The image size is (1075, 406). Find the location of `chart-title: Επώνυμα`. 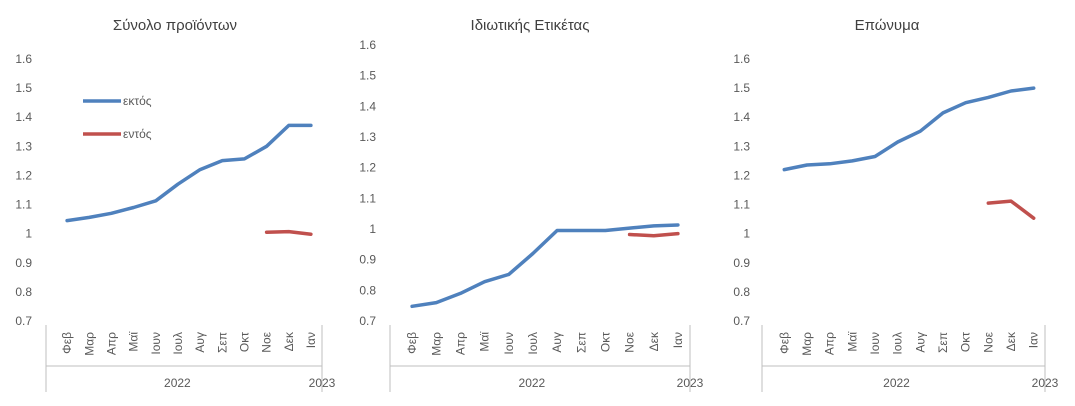

chart-title: Επώνυμα is located at coordinates (887, 25).